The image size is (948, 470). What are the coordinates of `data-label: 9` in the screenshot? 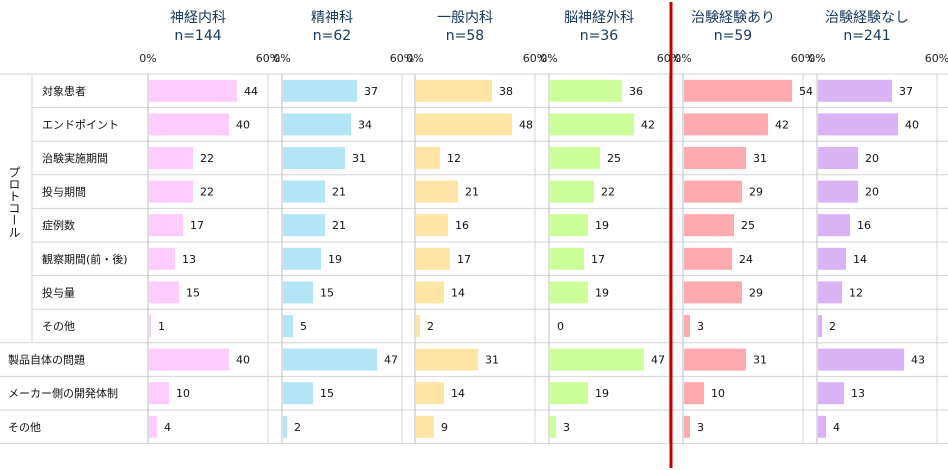 It's located at (444, 427).